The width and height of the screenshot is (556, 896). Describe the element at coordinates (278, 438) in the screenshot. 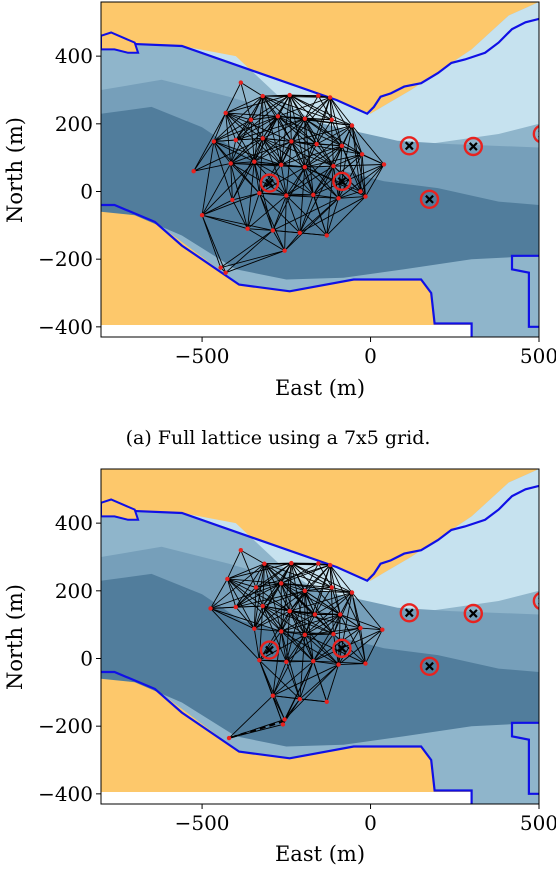

I see `figure-caption-a: (a) Full lattice using a 7x5 grid.` at that location.